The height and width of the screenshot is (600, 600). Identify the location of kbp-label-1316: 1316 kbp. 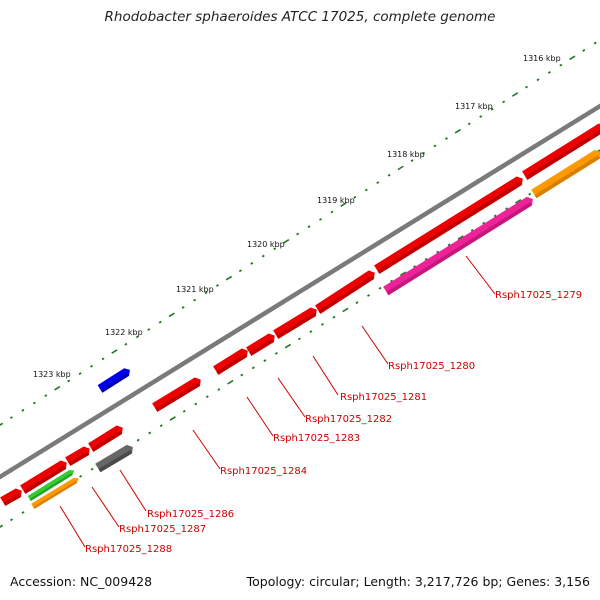
(542, 58).